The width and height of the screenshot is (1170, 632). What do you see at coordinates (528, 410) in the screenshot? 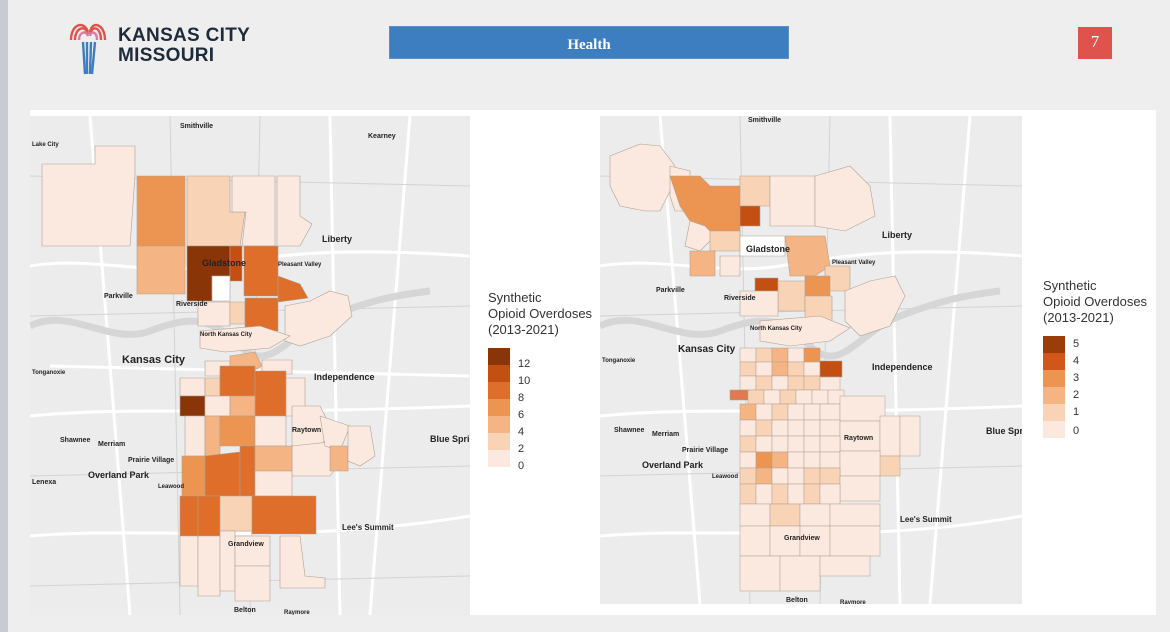
I see `legend-scale: 12 10 8 6 4 2 0` at bounding box center [528, 410].